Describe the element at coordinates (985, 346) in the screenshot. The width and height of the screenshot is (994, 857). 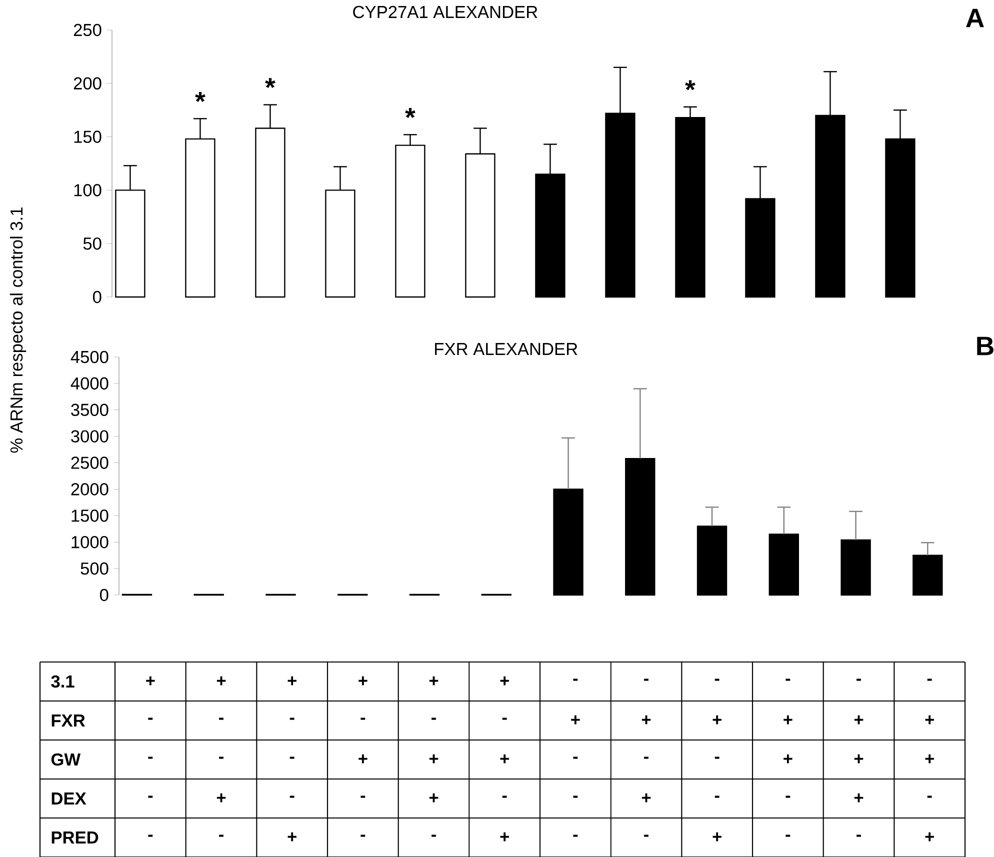
I see `text: B` at that location.